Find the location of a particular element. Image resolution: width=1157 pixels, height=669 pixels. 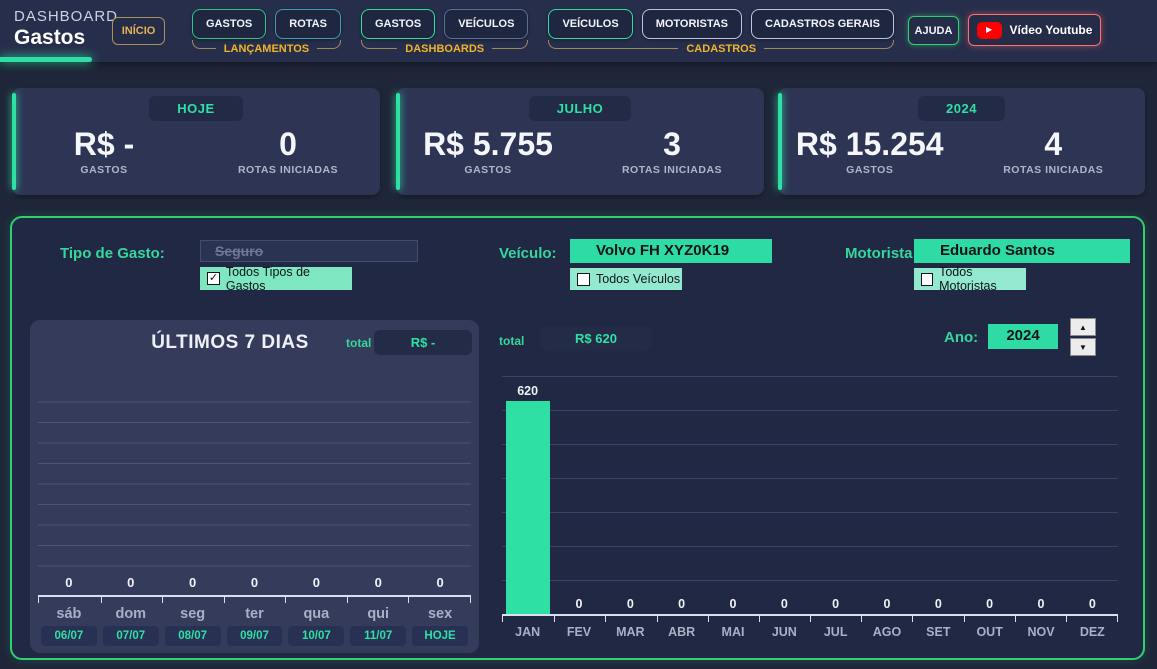

nav-button-cadastros-gerais: CADASTROS GERAIS is located at coordinates (822, 24).